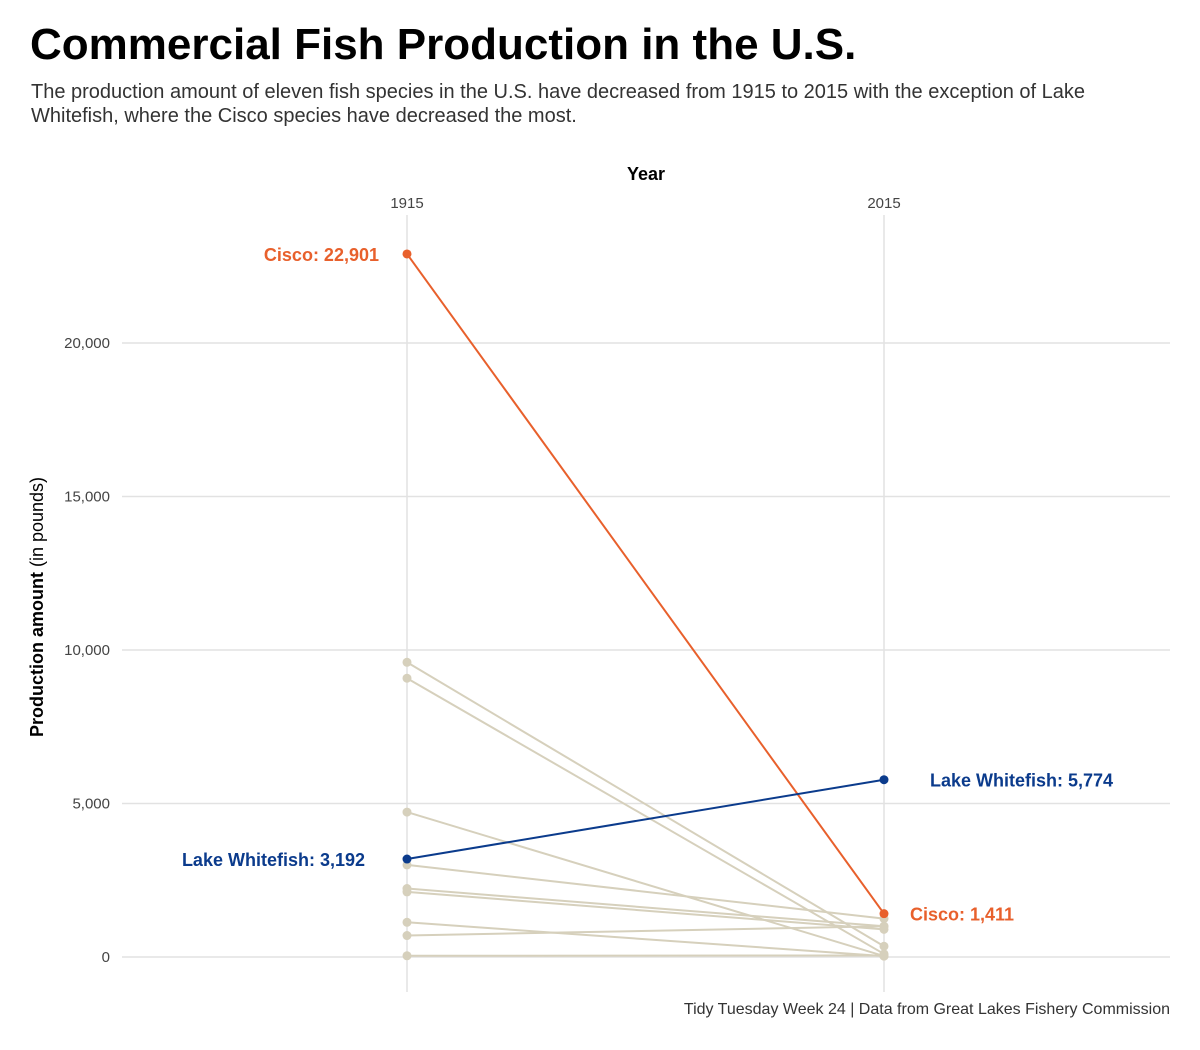 Image resolution: width=1200 pixels, height=1050 pixels. Describe the element at coordinates (91, 804) in the screenshot. I see `y-tick-label: 5,000` at that location.